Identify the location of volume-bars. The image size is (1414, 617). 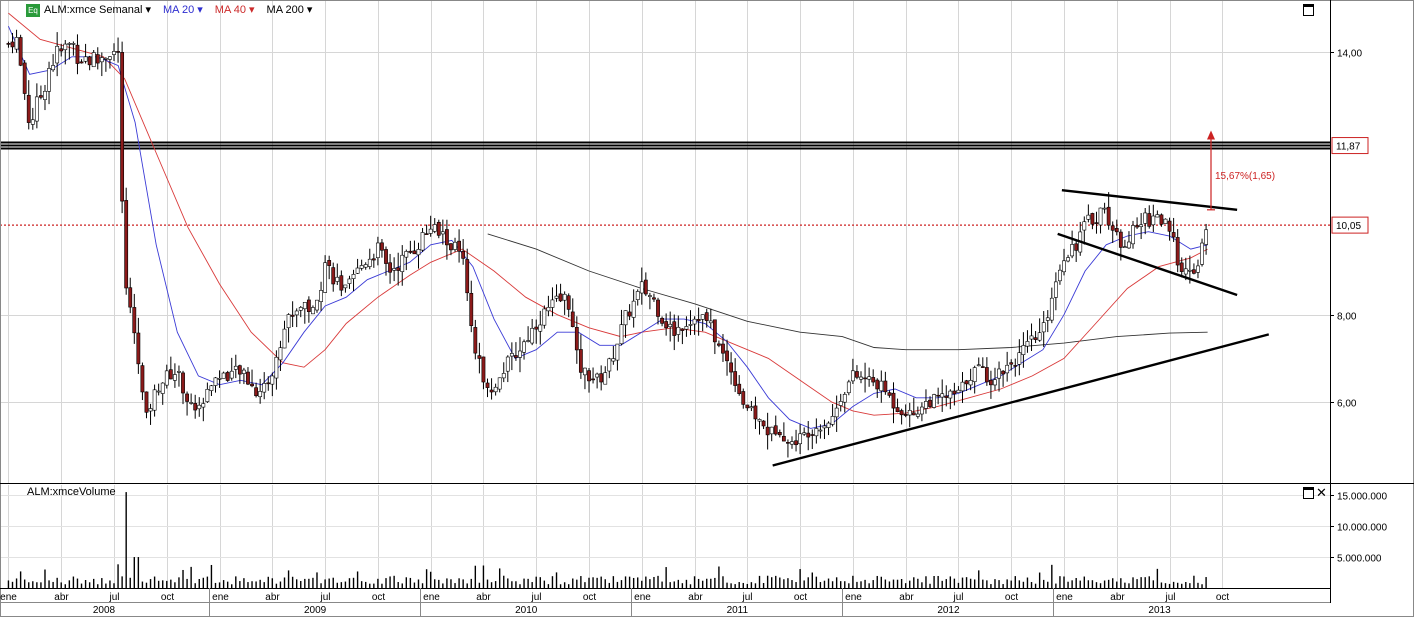
(607, 540).